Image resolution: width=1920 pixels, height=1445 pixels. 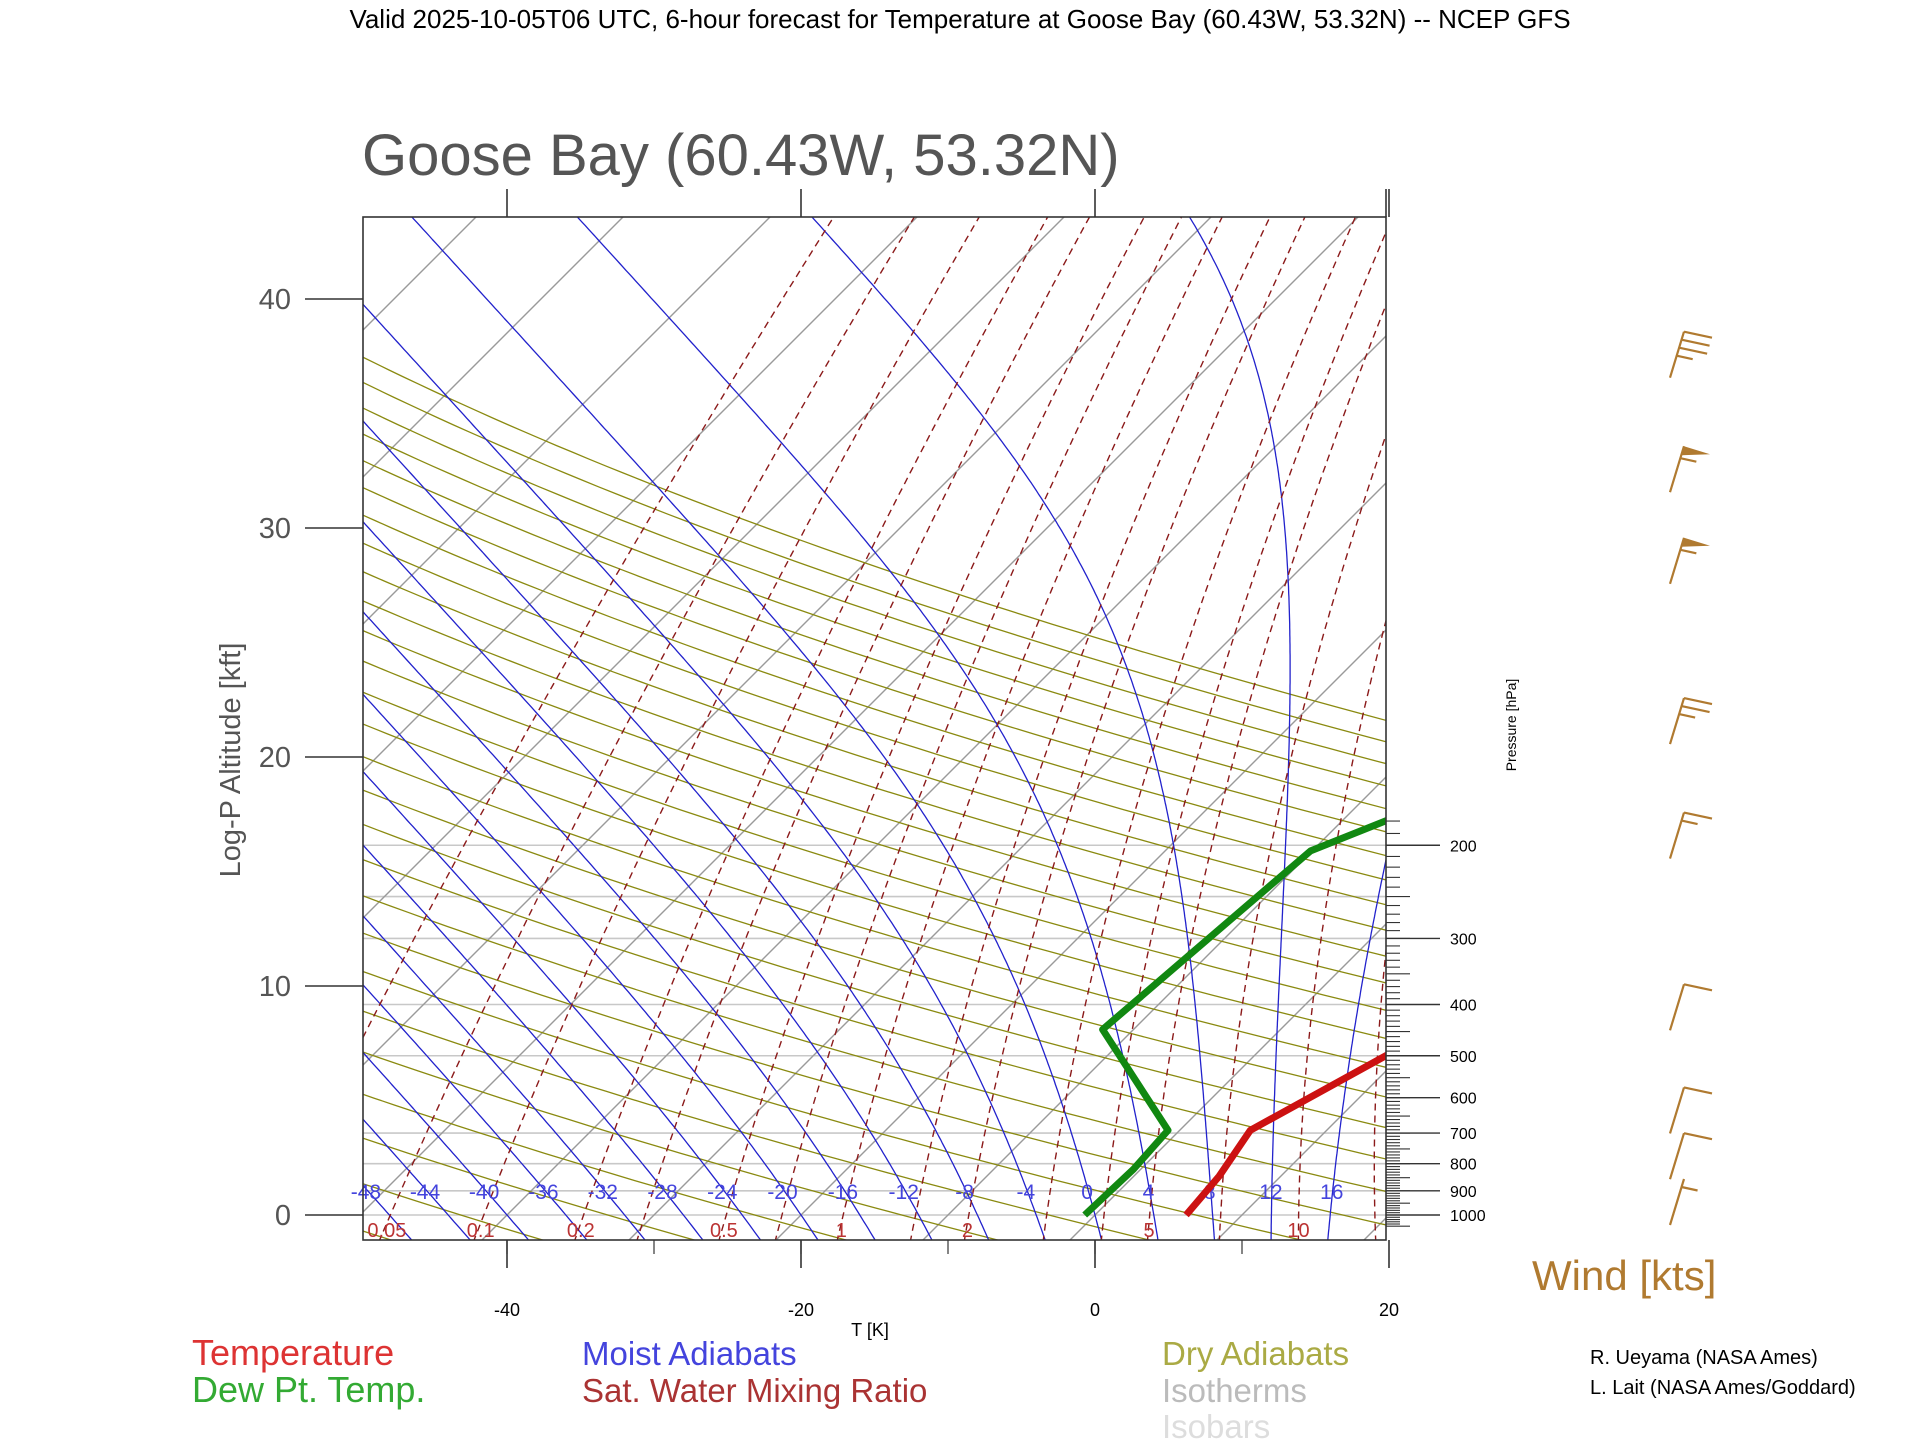 What do you see at coordinates (801, 1310) in the screenshot?
I see `x-tick-label: -20` at bounding box center [801, 1310].